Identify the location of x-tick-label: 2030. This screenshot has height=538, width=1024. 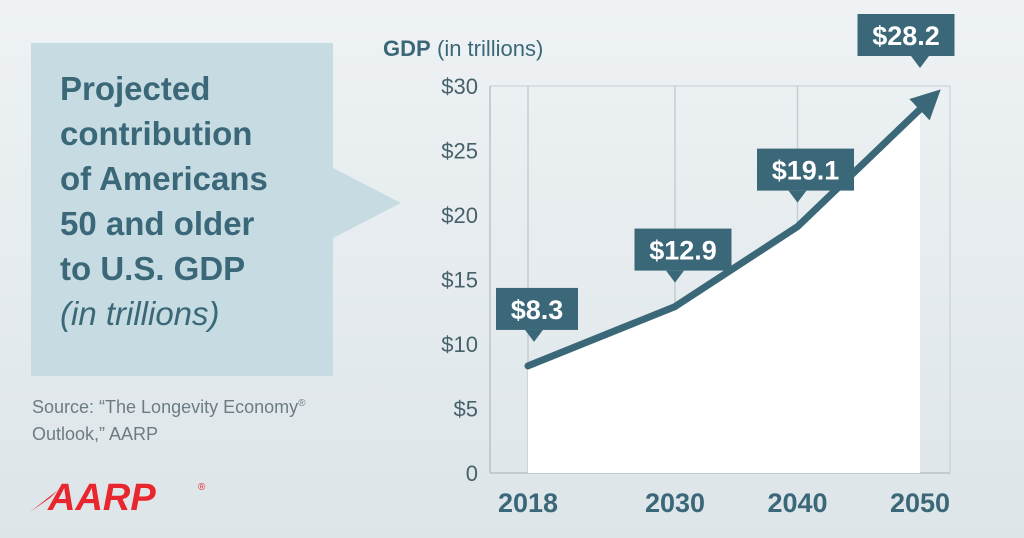
(675, 503).